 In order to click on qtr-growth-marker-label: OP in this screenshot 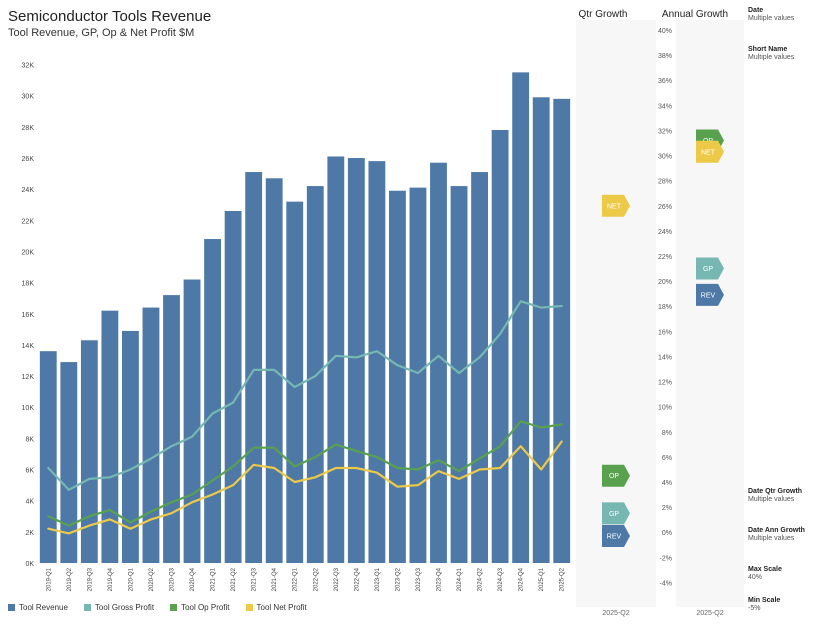, I will do `click(614, 476)`.